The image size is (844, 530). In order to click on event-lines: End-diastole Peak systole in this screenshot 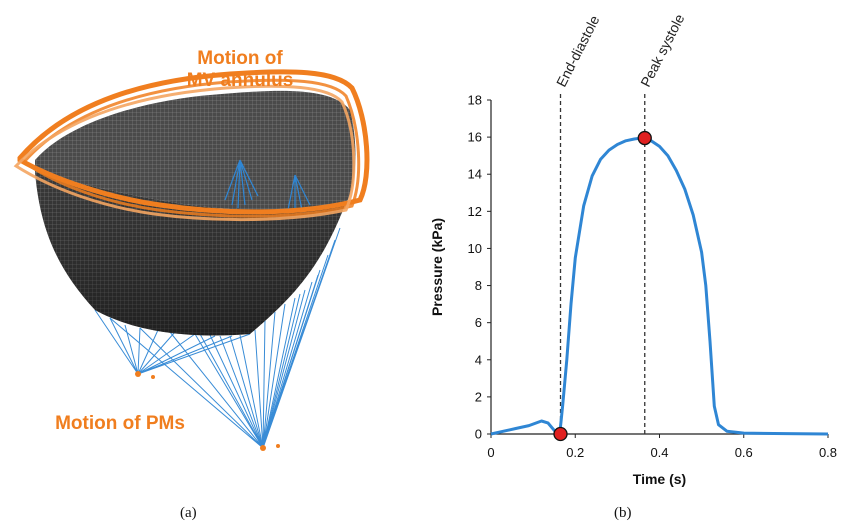, I will do `click(620, 222)`.